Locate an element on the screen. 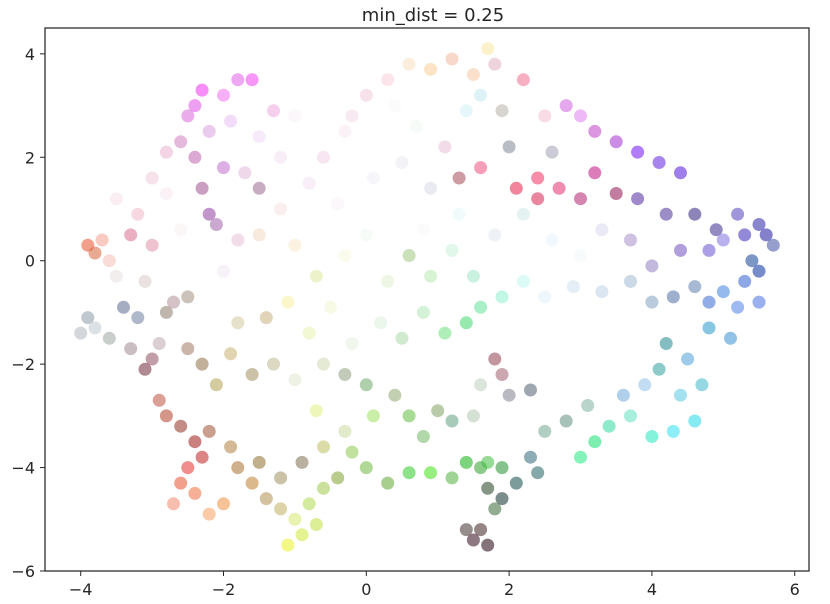 The height and width of the screenshot is (604, 830). x-tick-label: −4 is located at coordinates (81, 589).